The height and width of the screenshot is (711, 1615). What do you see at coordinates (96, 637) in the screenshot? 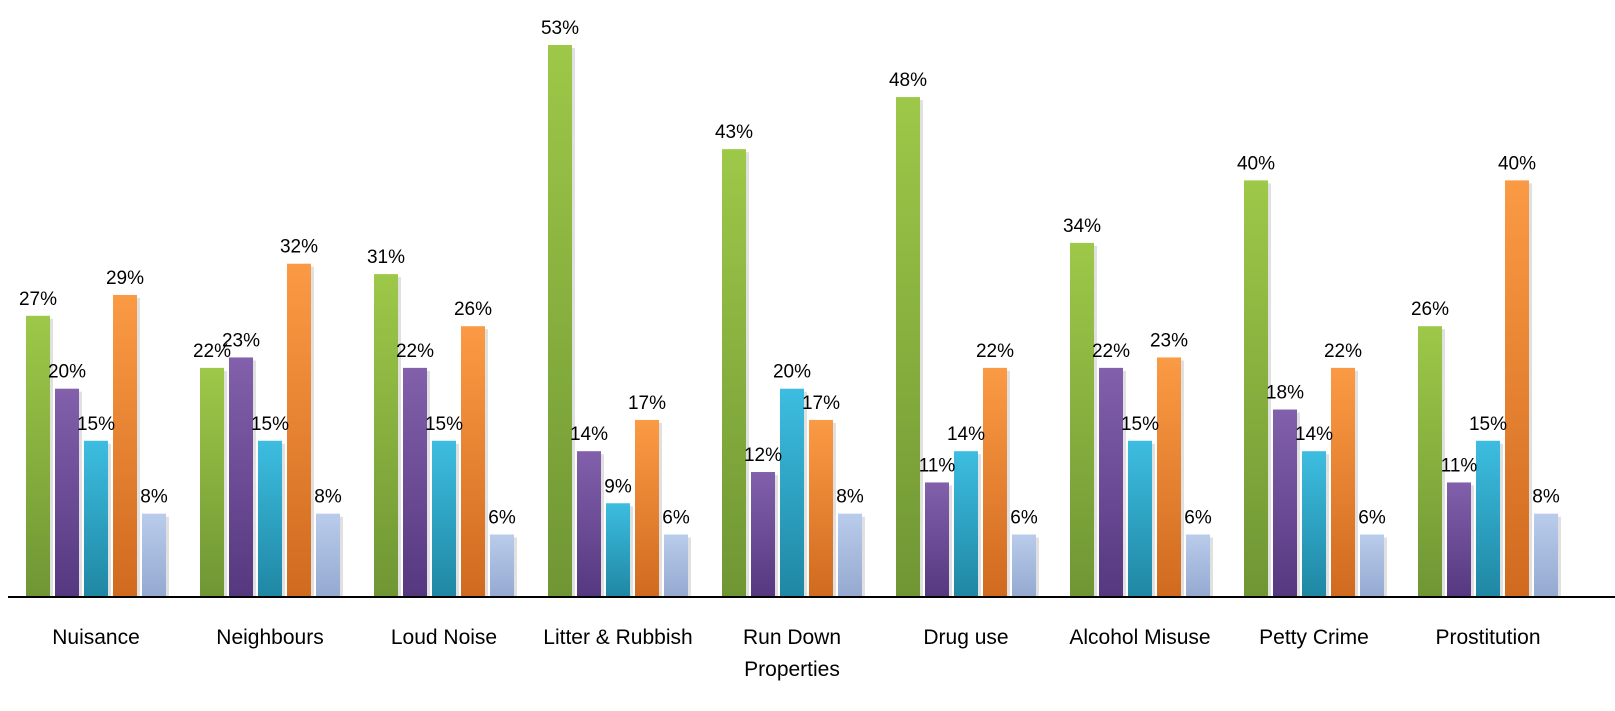
I see `category-label: Nuisance` at bounding box center [96, 637].